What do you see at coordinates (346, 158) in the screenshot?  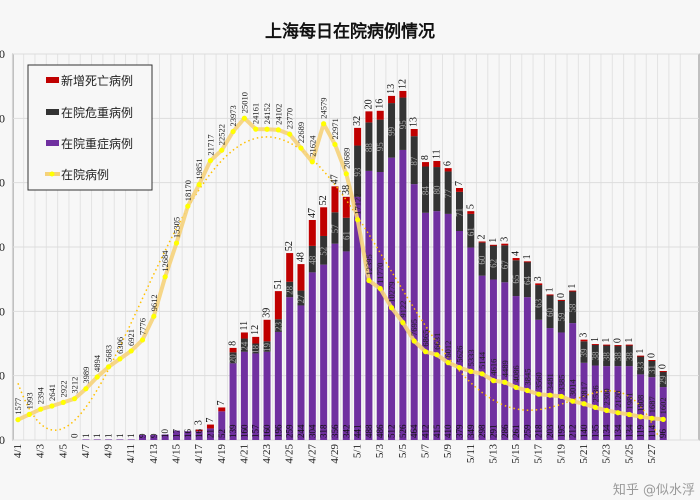 I see `line-point-label: 20689` at bounding box center [346, 158].